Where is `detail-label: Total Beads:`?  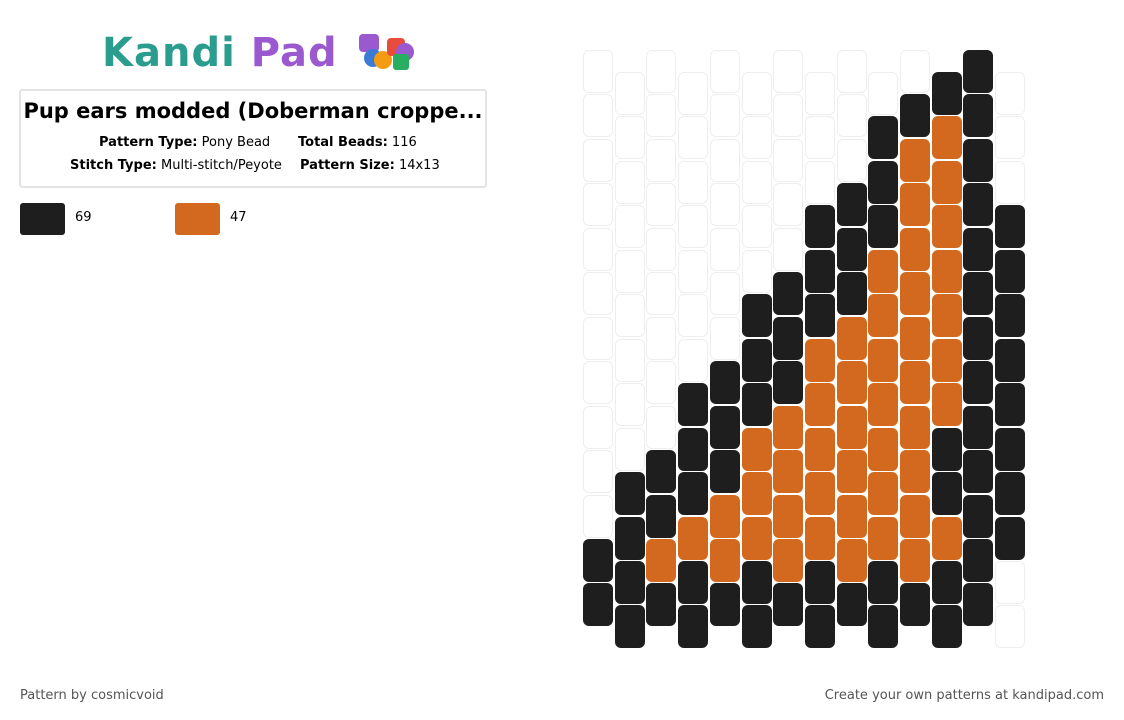 detail-label: Total Beads: is located at coordinates (343, 142).